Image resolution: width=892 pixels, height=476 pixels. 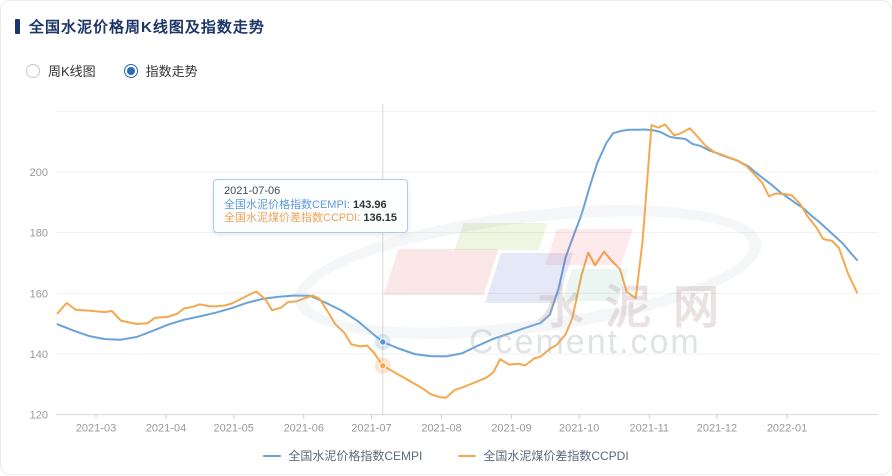 What do you see at coordinates (441, 429) in the screenshot?
I see `x-tick-label: 2021-08` at bounding box center [441, 429].